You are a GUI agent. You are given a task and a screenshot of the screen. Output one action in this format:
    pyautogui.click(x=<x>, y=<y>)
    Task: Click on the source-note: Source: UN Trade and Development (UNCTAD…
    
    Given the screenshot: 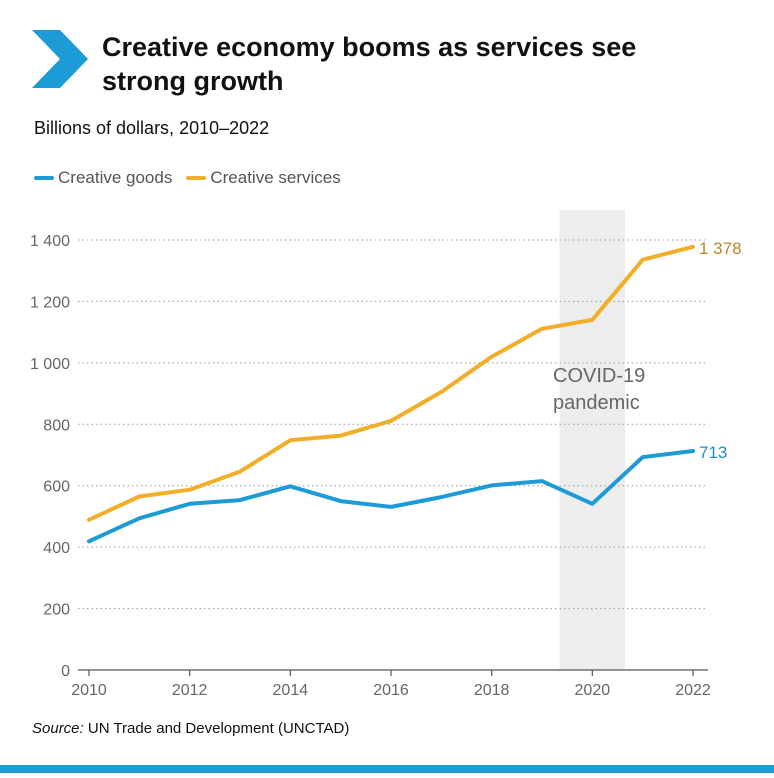 What is the action you would take?
    pyautogui.click(x=190, y=728)
    